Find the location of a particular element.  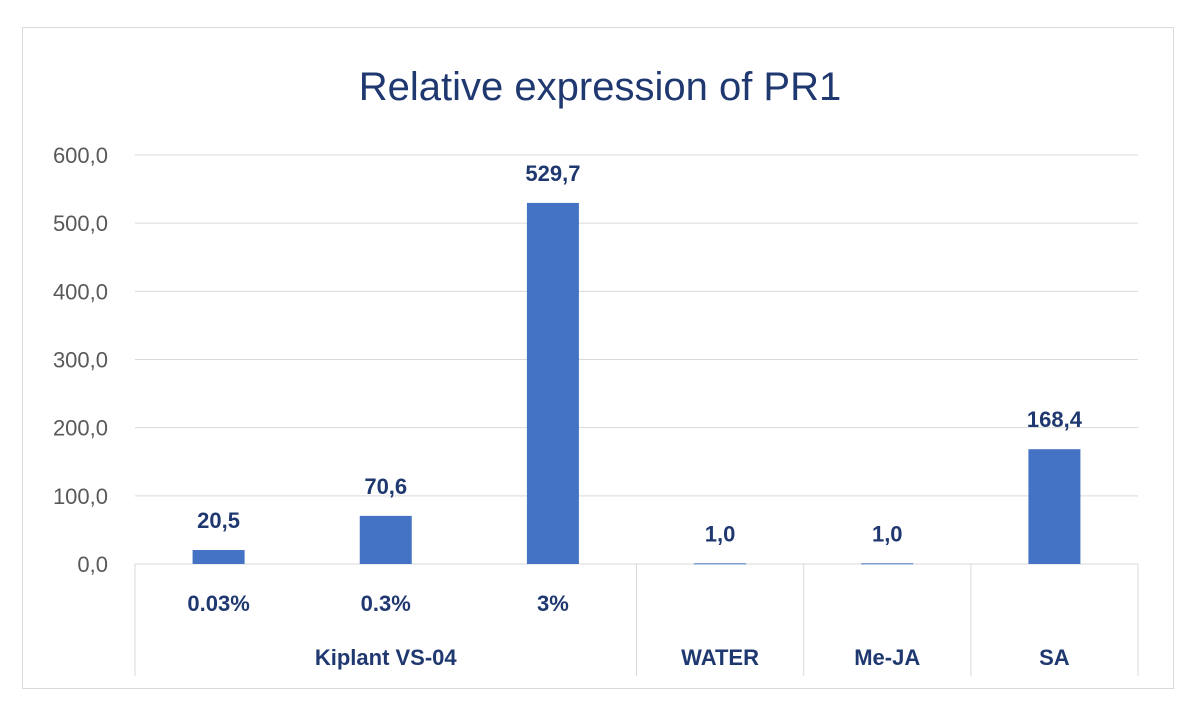

y-tick-label: 200,0 is located at coordinates (80, 428).